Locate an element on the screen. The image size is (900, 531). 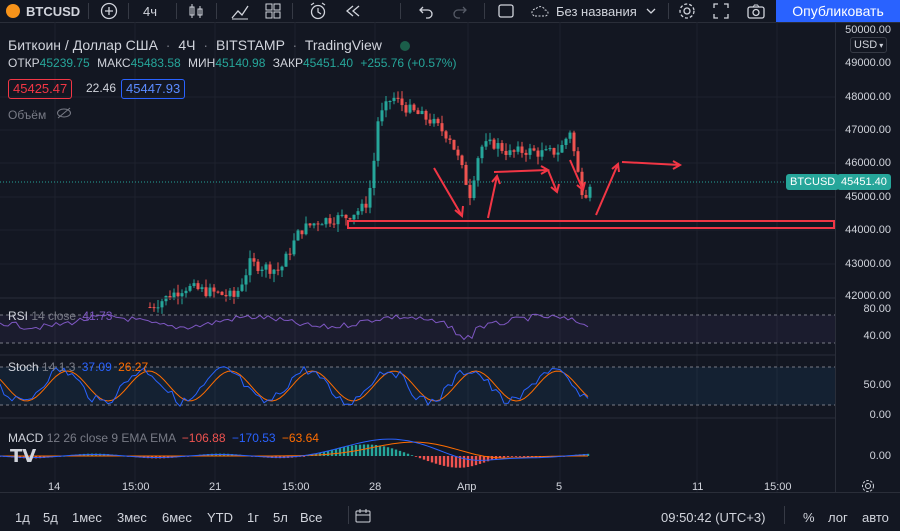
price-label: 49000.00 is located at coordinates (868, 63).